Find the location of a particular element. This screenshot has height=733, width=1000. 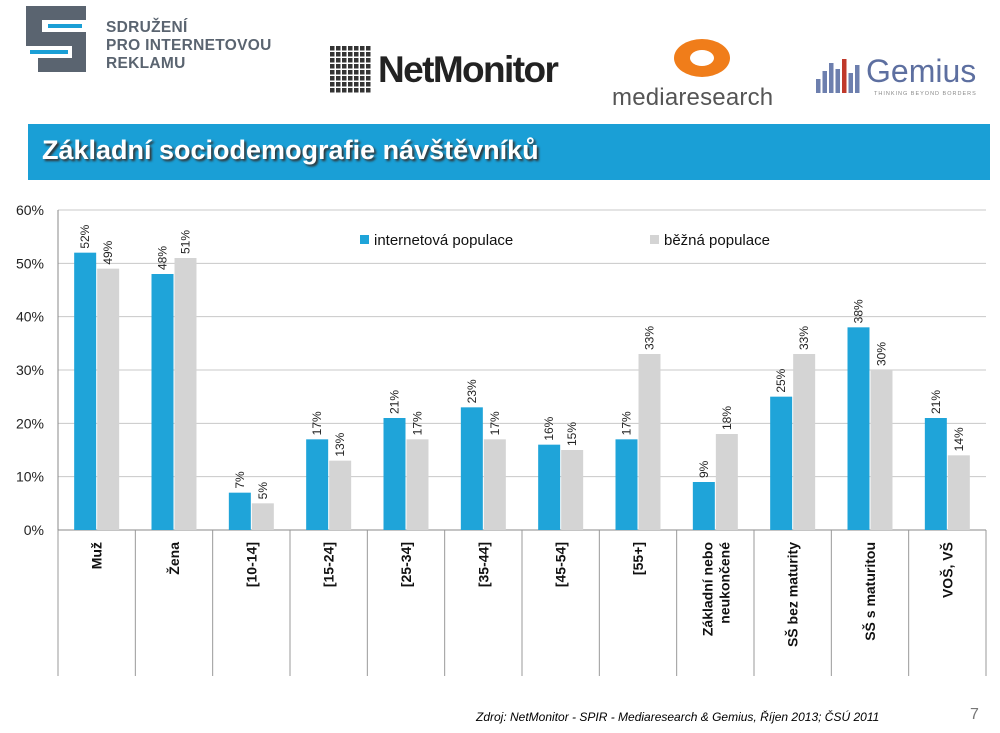

sdruzeni-logo: SDRUŽENÍ PRO INTERNETOVOU REKLAMU is located at coordinates (156, 41).